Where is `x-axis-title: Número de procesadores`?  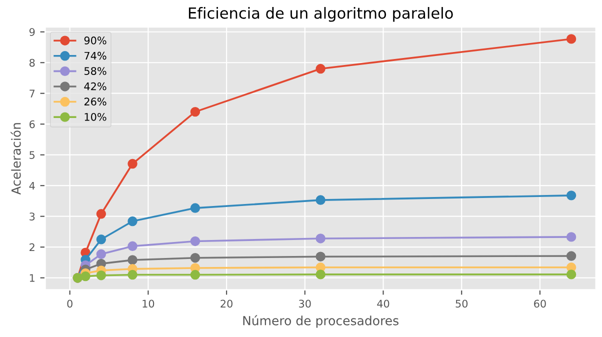
x-axis-title: Número de procesadores is located at coordinates (320, 321).